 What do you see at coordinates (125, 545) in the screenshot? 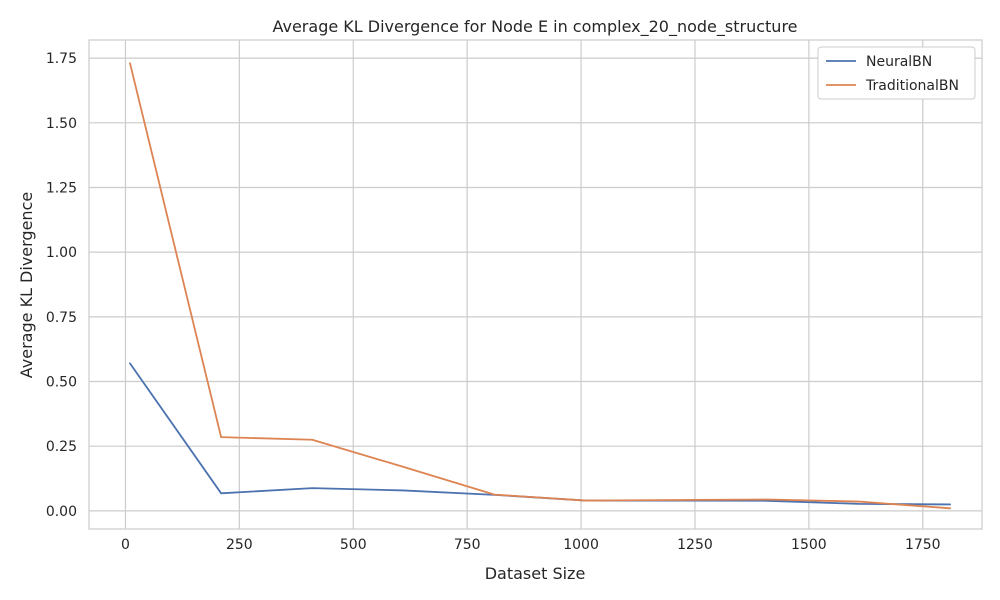
I see `x-tick-label: 0` at bounding box center [125, 545].